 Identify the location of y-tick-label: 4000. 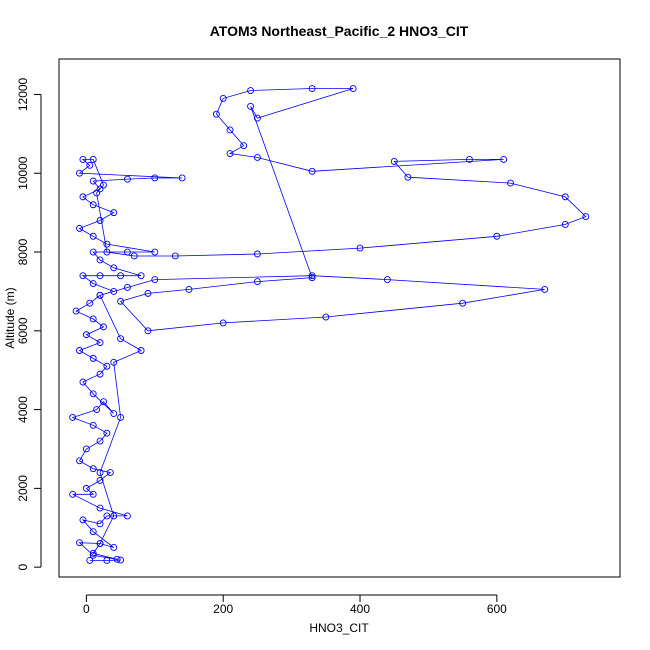
(23, 409).